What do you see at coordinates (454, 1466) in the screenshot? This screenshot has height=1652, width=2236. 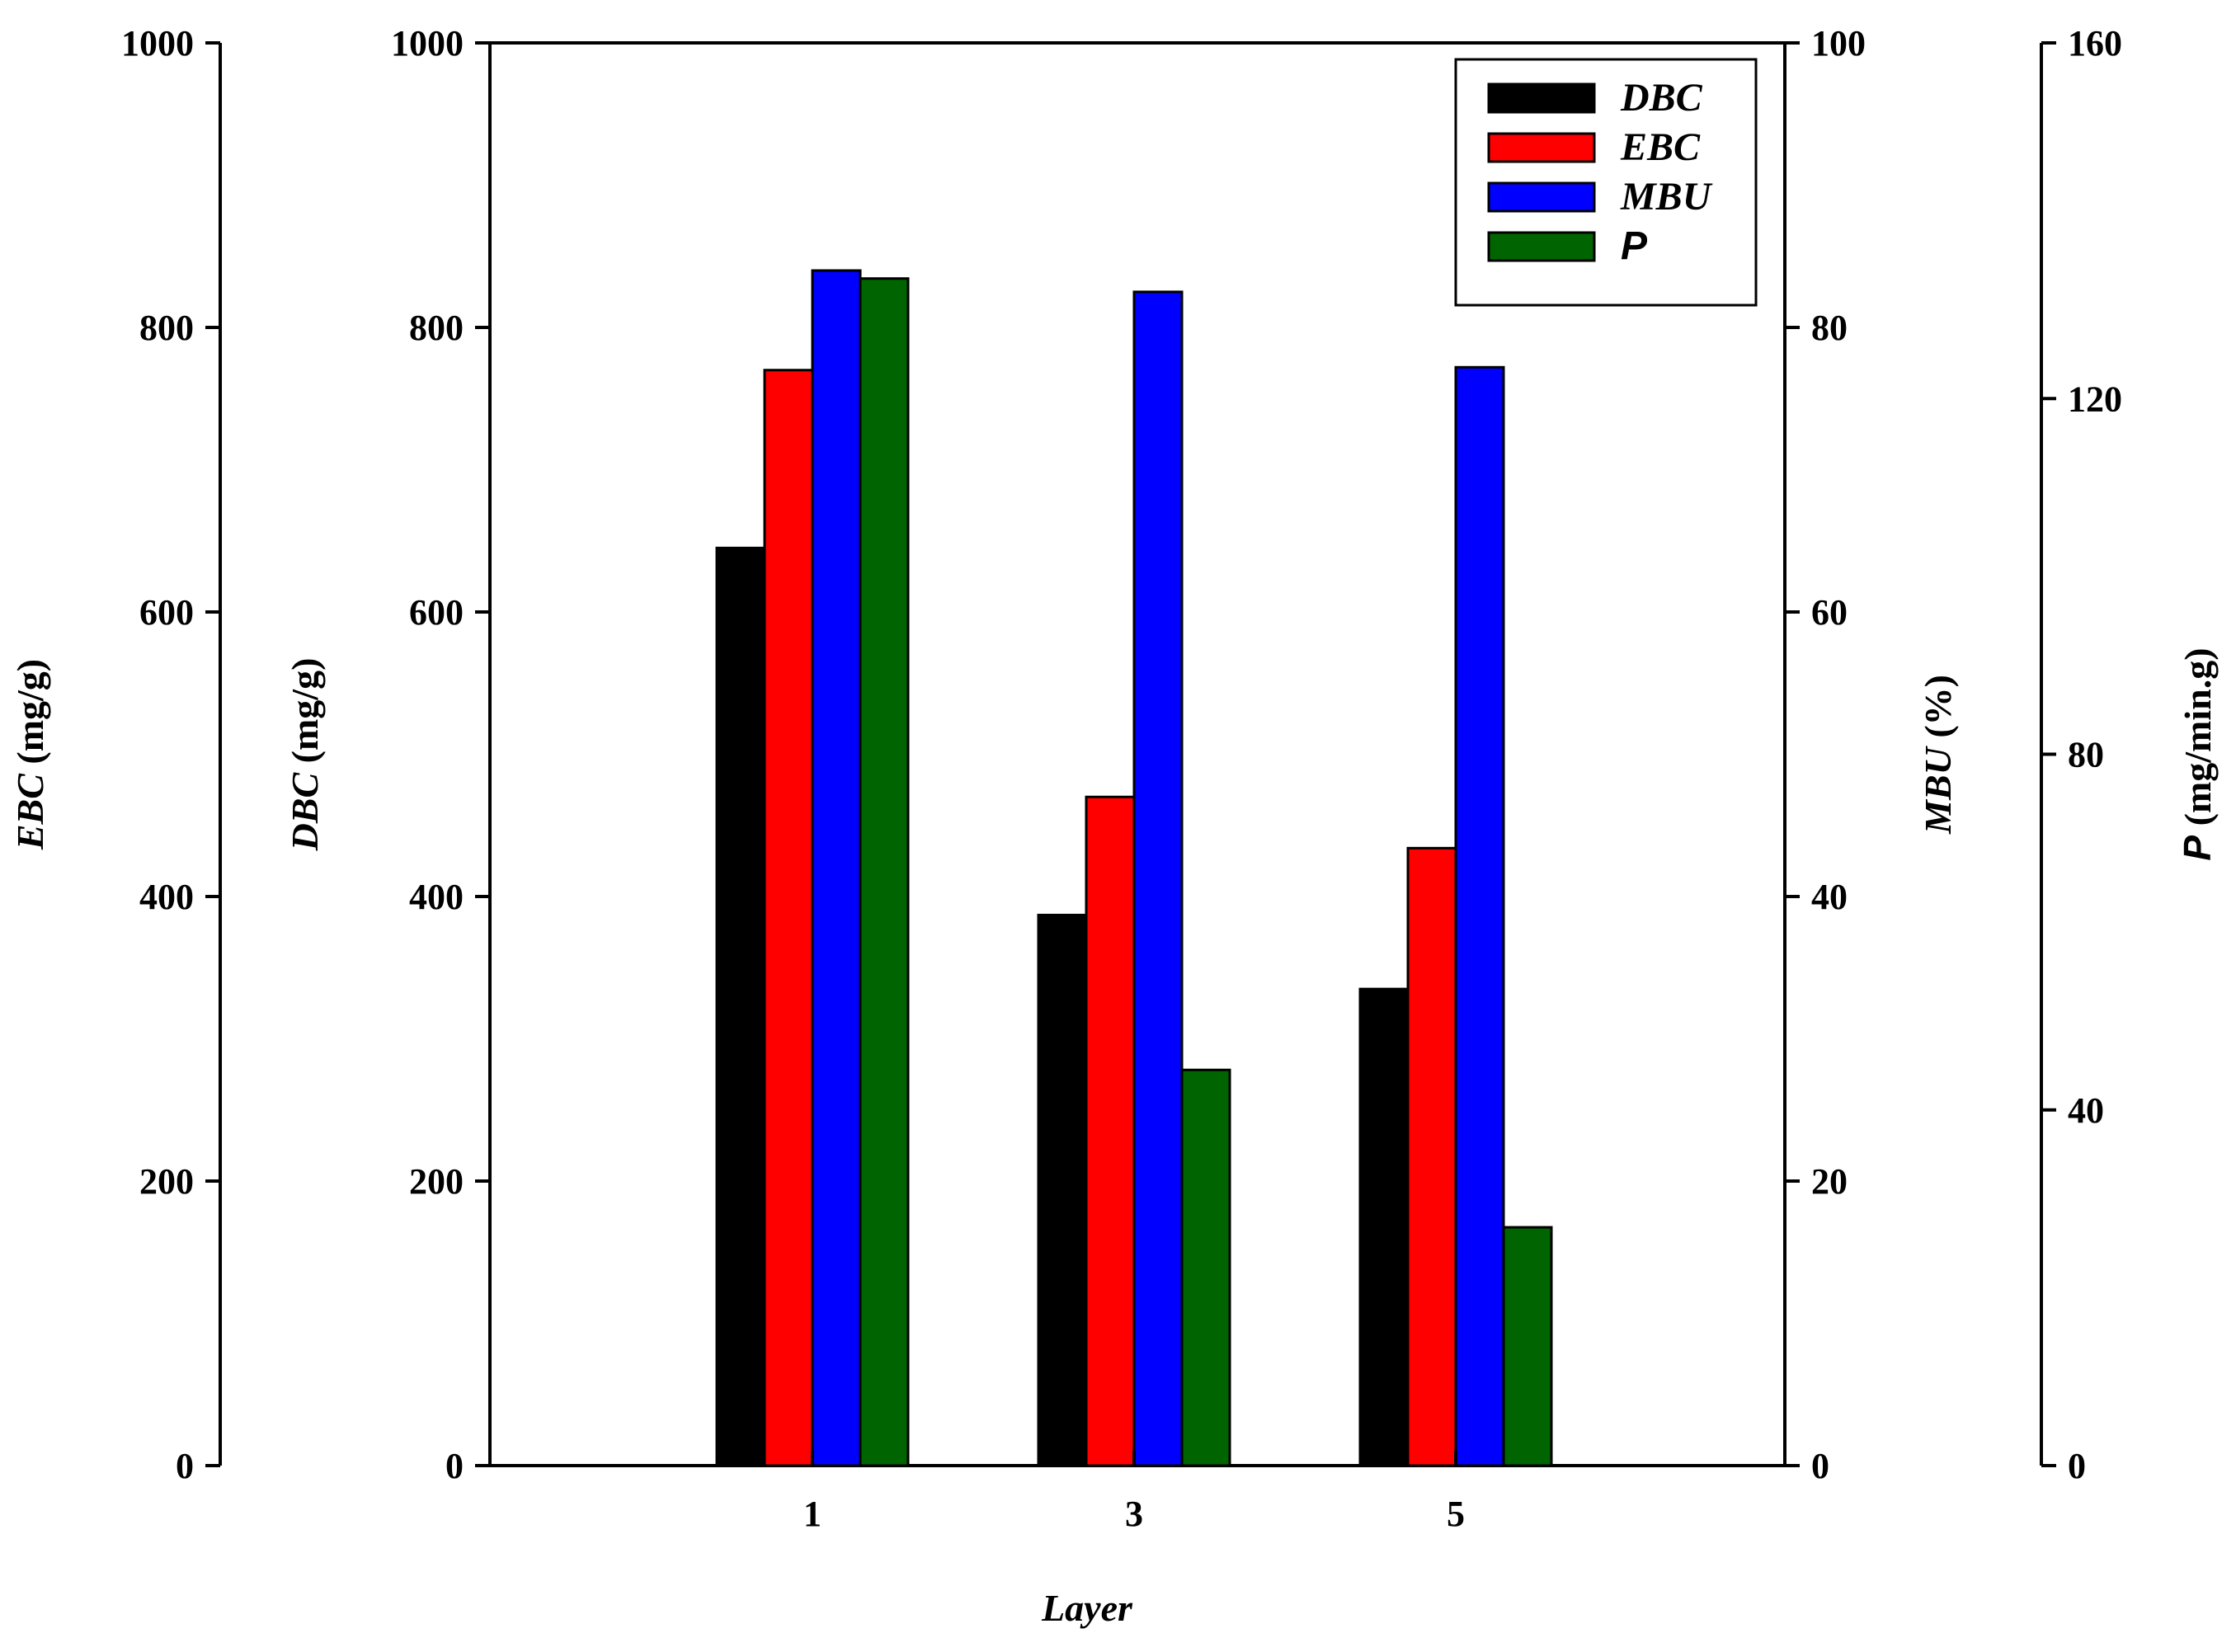 I see `dbc-tick-label: 0` at bounding box center [454, 1466].